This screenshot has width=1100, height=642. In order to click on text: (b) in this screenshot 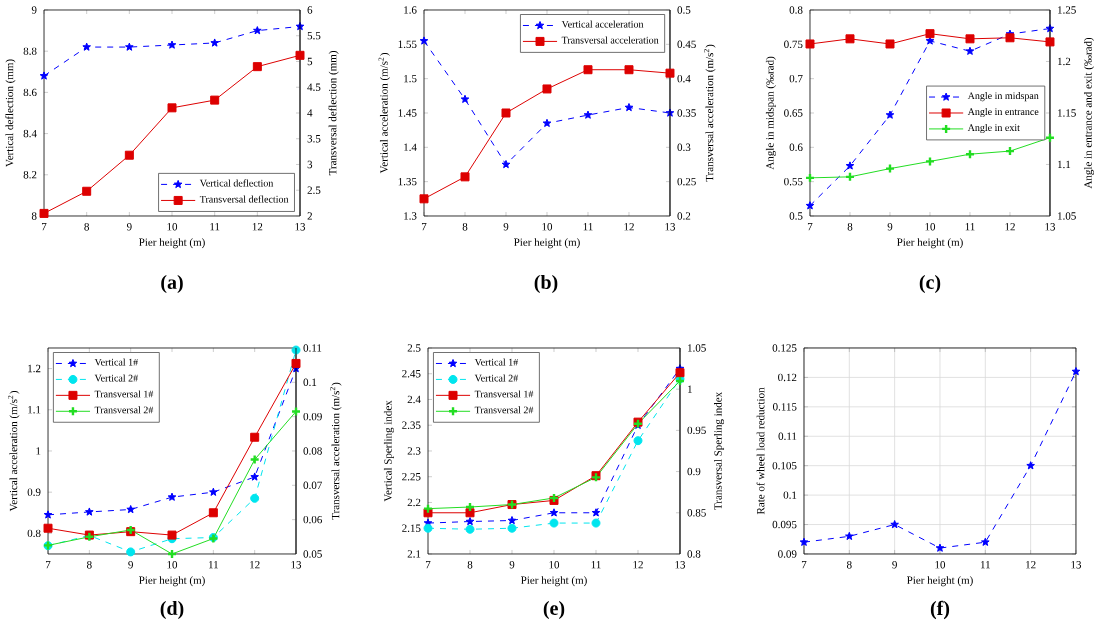, I will do `click(546, 284)`.